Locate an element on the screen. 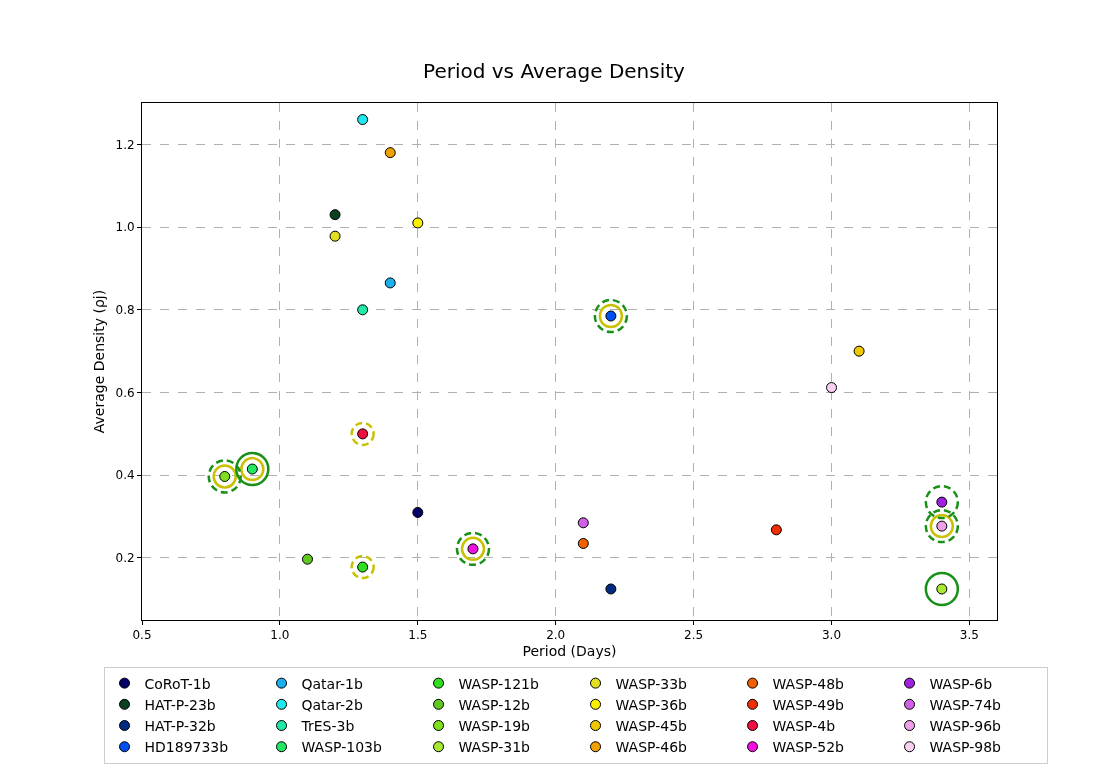 The image size is (1108, 779). x-tick-label: 1.5 is located at coordinates (418, 635).